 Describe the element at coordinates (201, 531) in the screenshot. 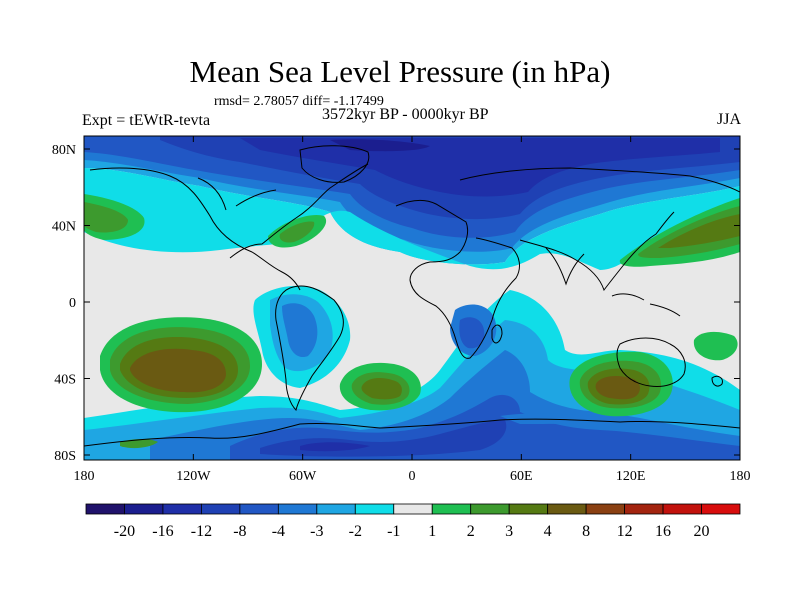

I see `colorbar-label: -12` at that location.